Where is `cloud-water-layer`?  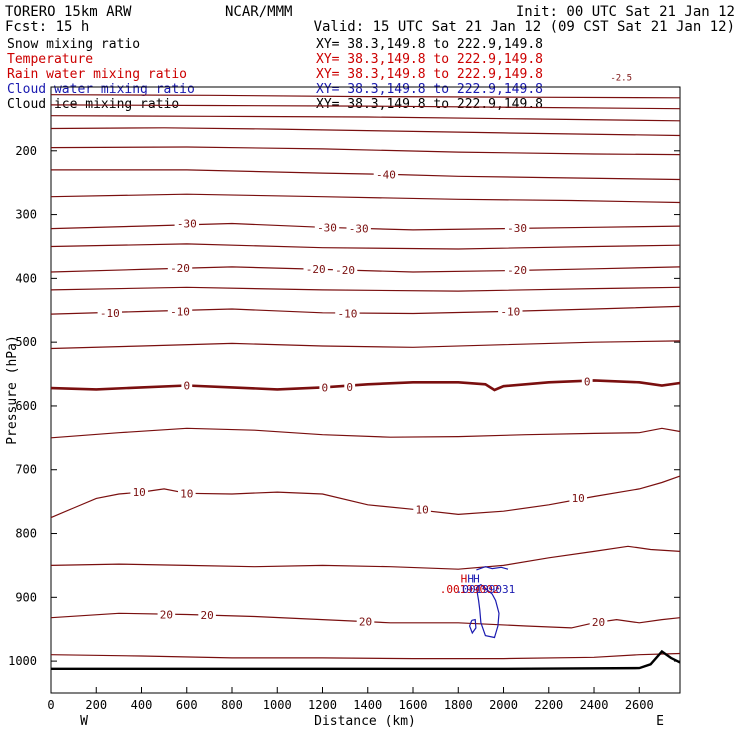 cloud-water-layer is located at coordinates (488, 602).